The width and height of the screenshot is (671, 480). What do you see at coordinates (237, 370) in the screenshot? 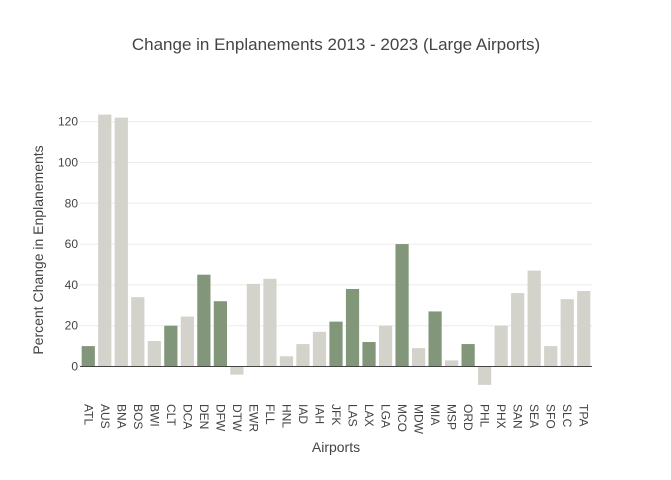
I see `bar-dtw` at bounding box center [237, 370].